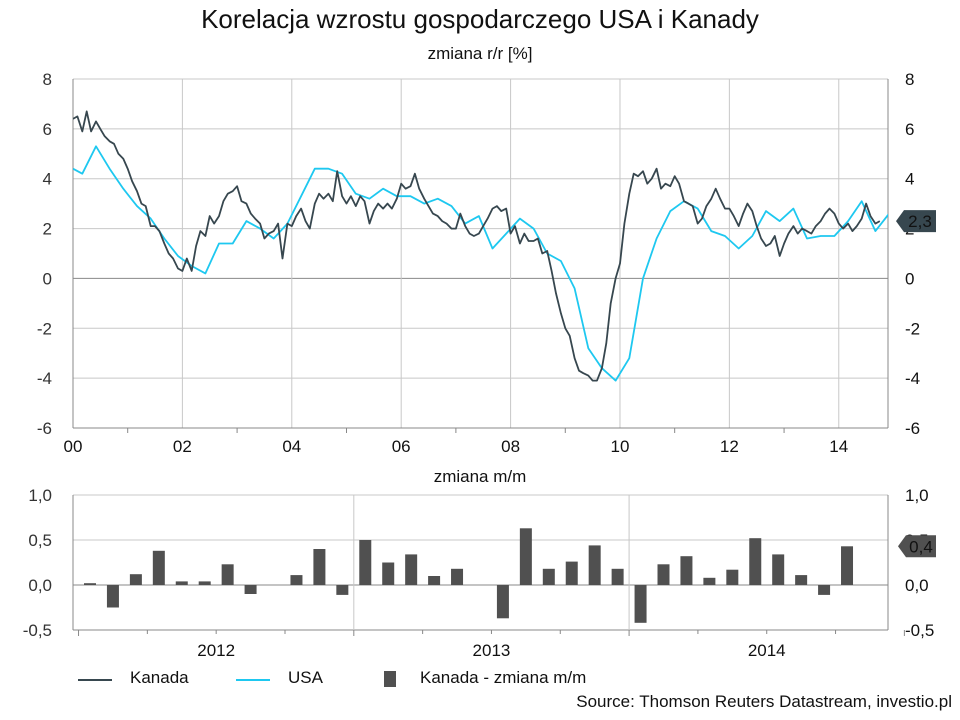  I want to click on bar-y-tick-label-right: 1,0, so click(917, 495).